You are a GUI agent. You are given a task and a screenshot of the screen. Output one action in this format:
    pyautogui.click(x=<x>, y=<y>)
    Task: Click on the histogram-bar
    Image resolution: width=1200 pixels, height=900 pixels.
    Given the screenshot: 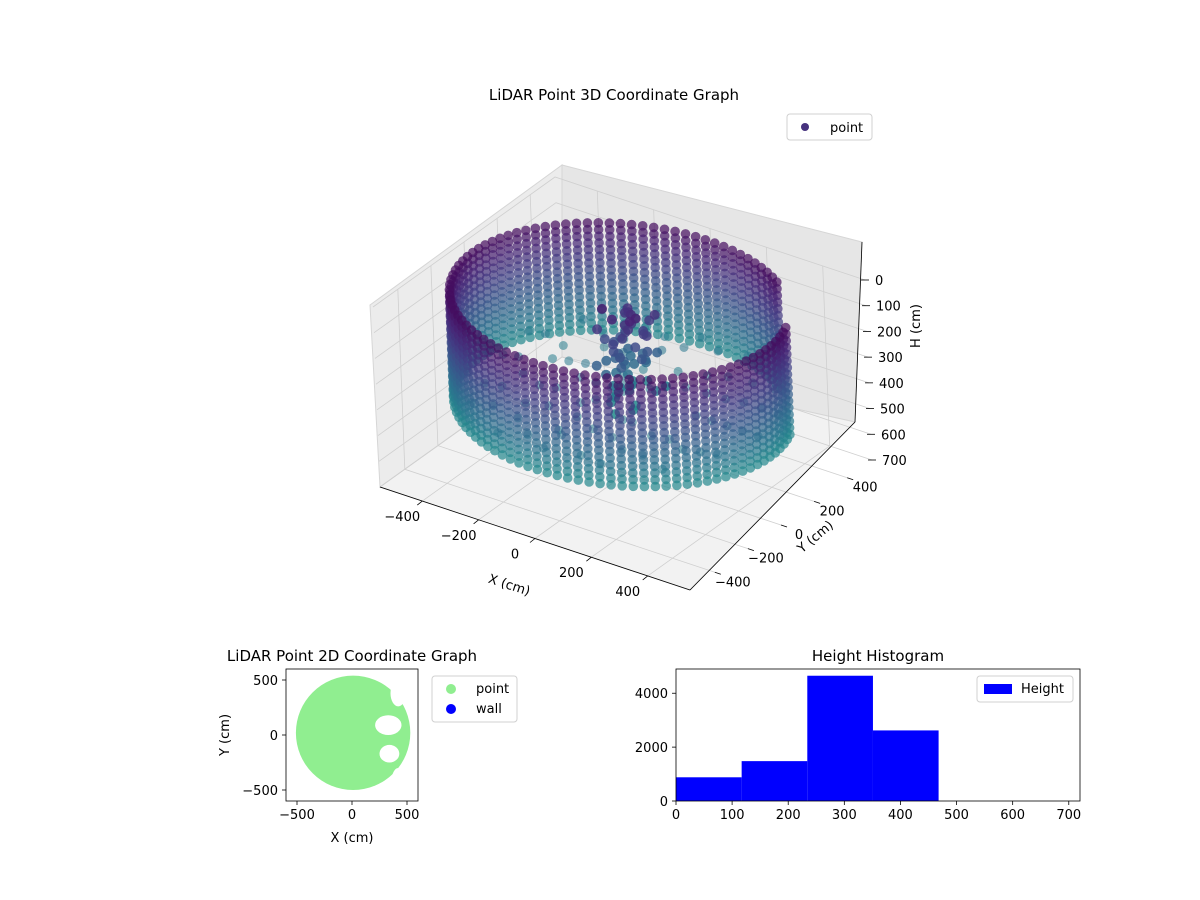 What is the action you would take?
    pyautogui.click(x=709, y=789)
    